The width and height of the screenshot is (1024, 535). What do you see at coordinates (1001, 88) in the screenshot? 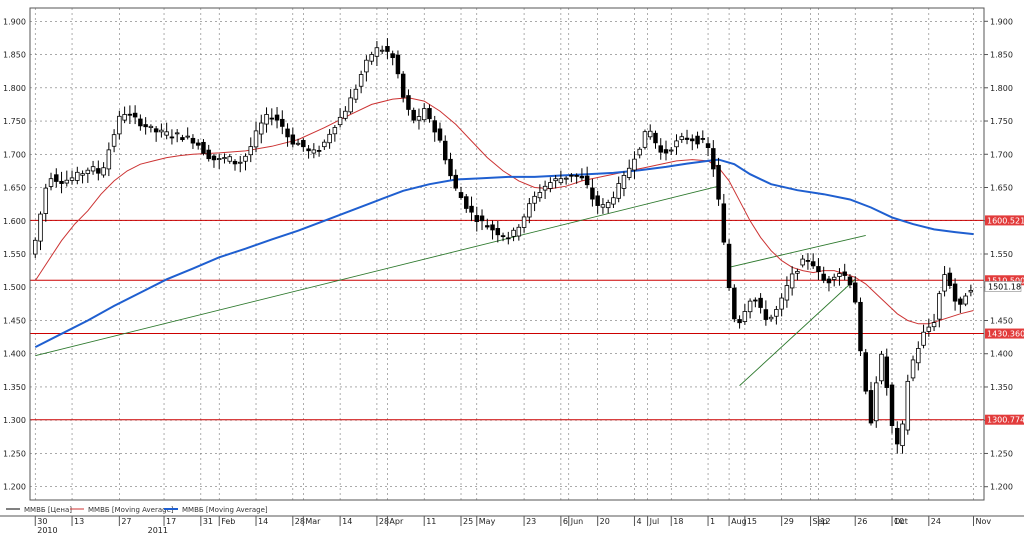
I see `y-tick-label-right: 1.800` at bounding box center [1001, 88].